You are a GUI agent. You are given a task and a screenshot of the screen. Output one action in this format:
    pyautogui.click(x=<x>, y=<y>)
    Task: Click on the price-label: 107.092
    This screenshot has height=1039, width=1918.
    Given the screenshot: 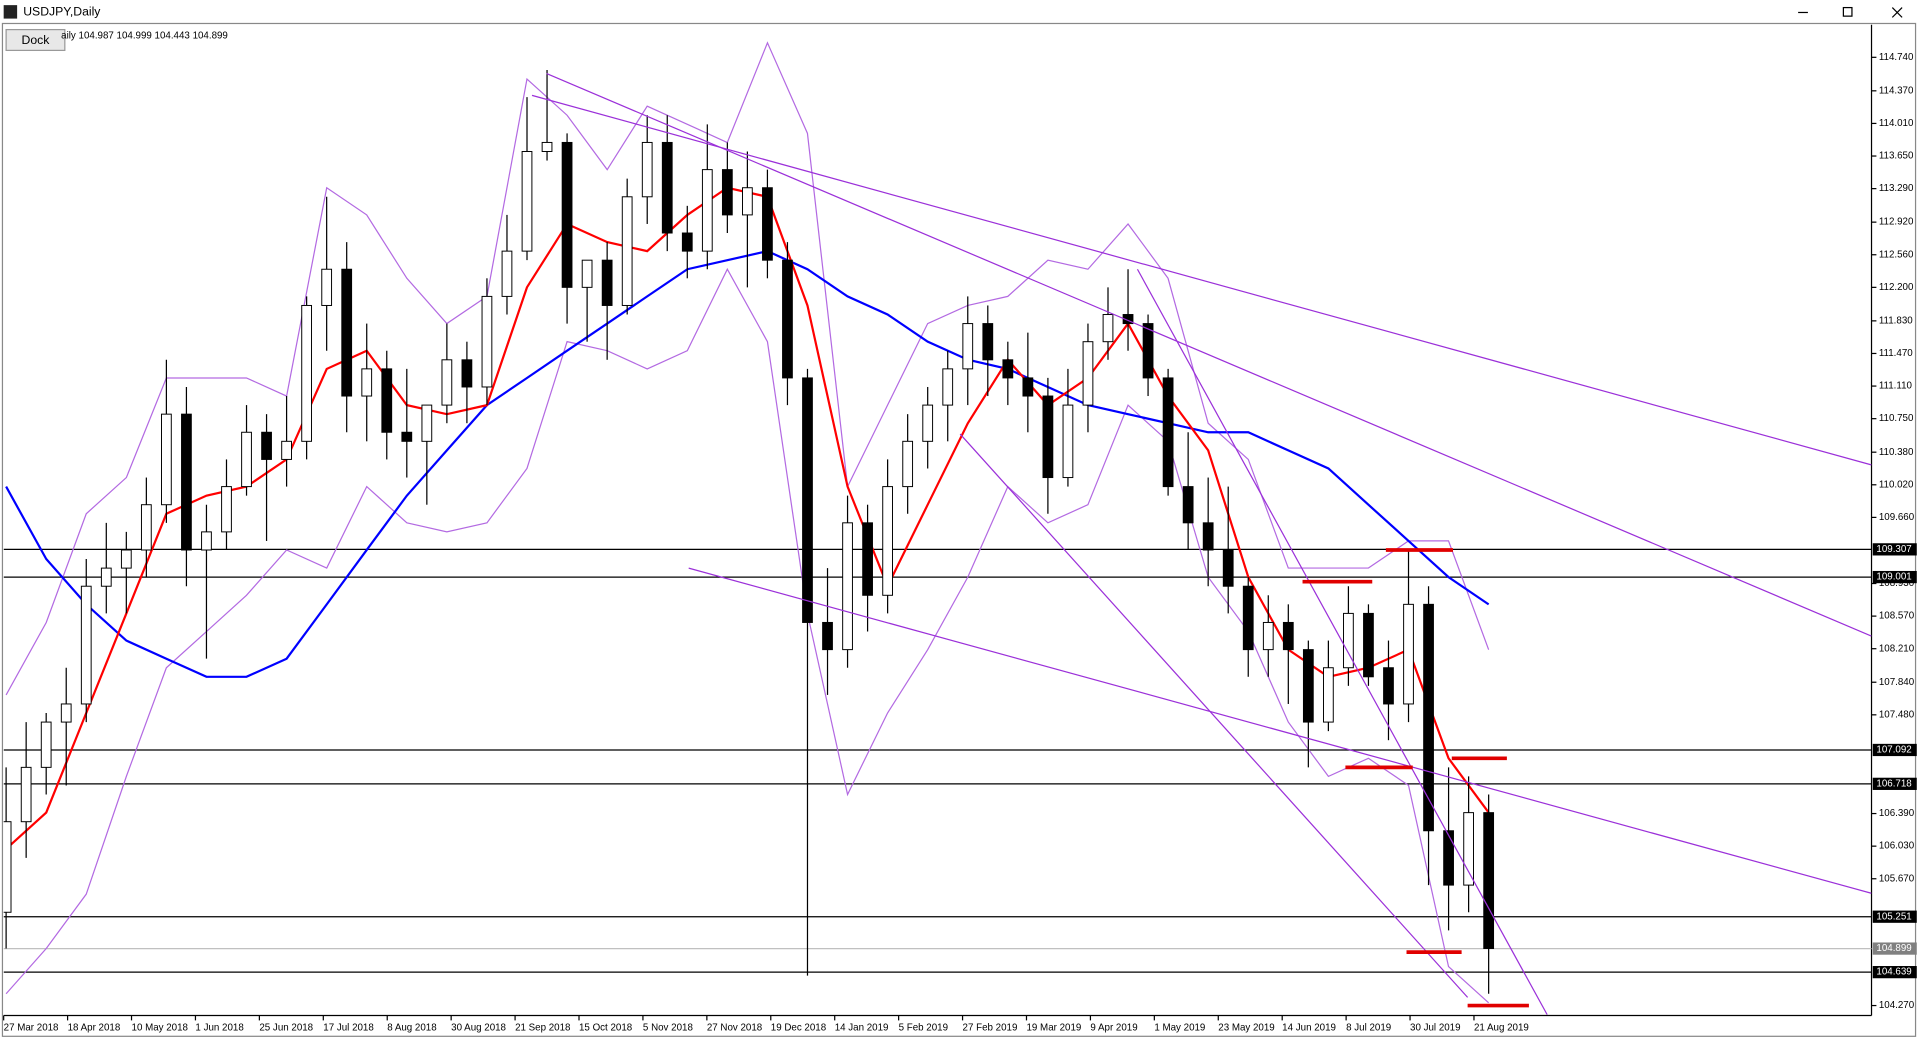 What is the action you would take?
    pyautogui.click(x=1893, y=750)
    